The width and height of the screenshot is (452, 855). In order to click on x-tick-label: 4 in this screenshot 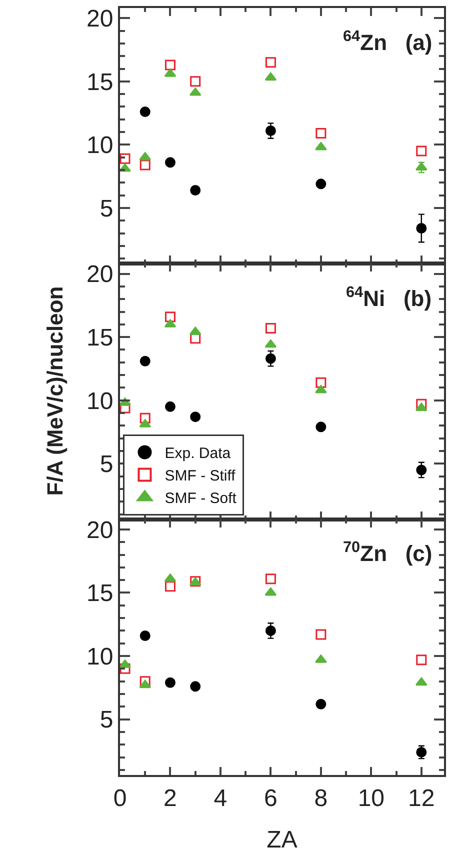, I will do `click(221, 798)`.